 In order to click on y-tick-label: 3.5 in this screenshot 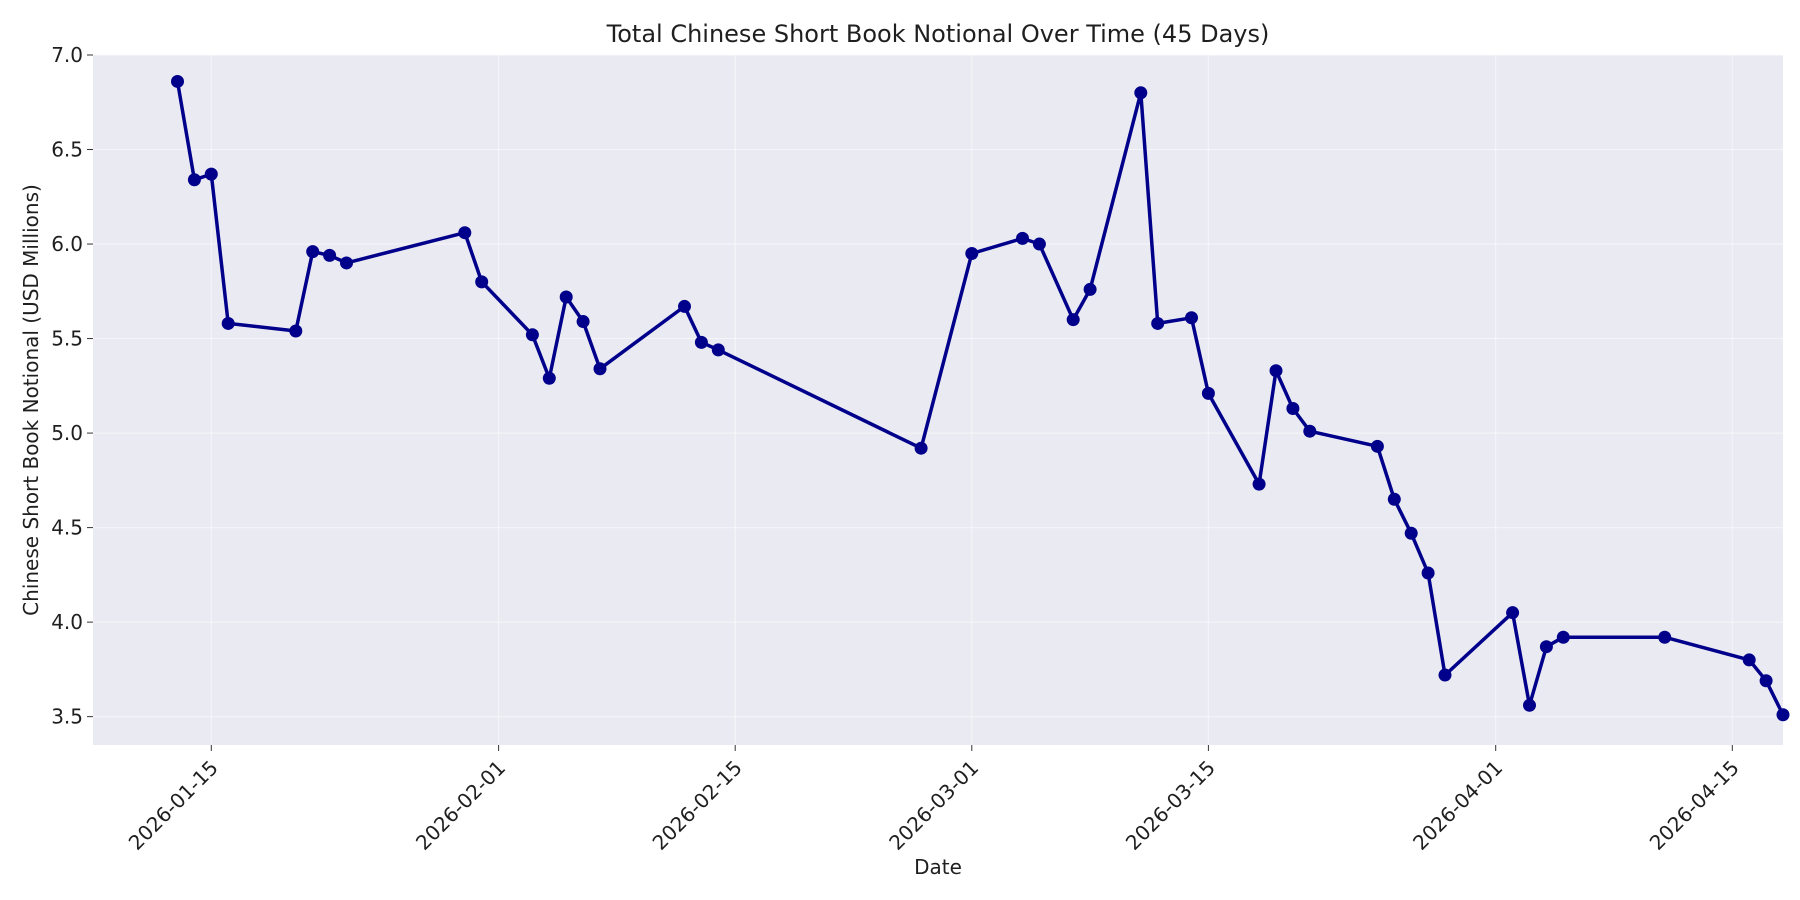, I will do `click(67, 717)`.